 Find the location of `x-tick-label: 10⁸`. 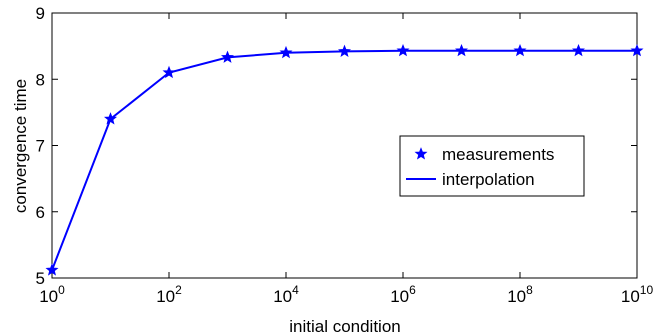

x-tick-label: 10⁸ is located at coordinates (520, 294).